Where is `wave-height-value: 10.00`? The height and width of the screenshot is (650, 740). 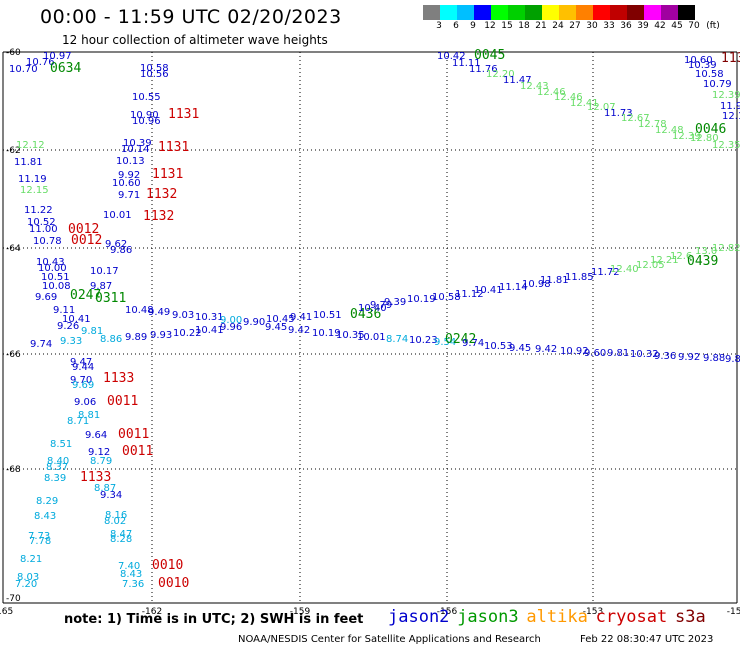 wave-height-value: 10.00 is located at coordinates (52, 268).